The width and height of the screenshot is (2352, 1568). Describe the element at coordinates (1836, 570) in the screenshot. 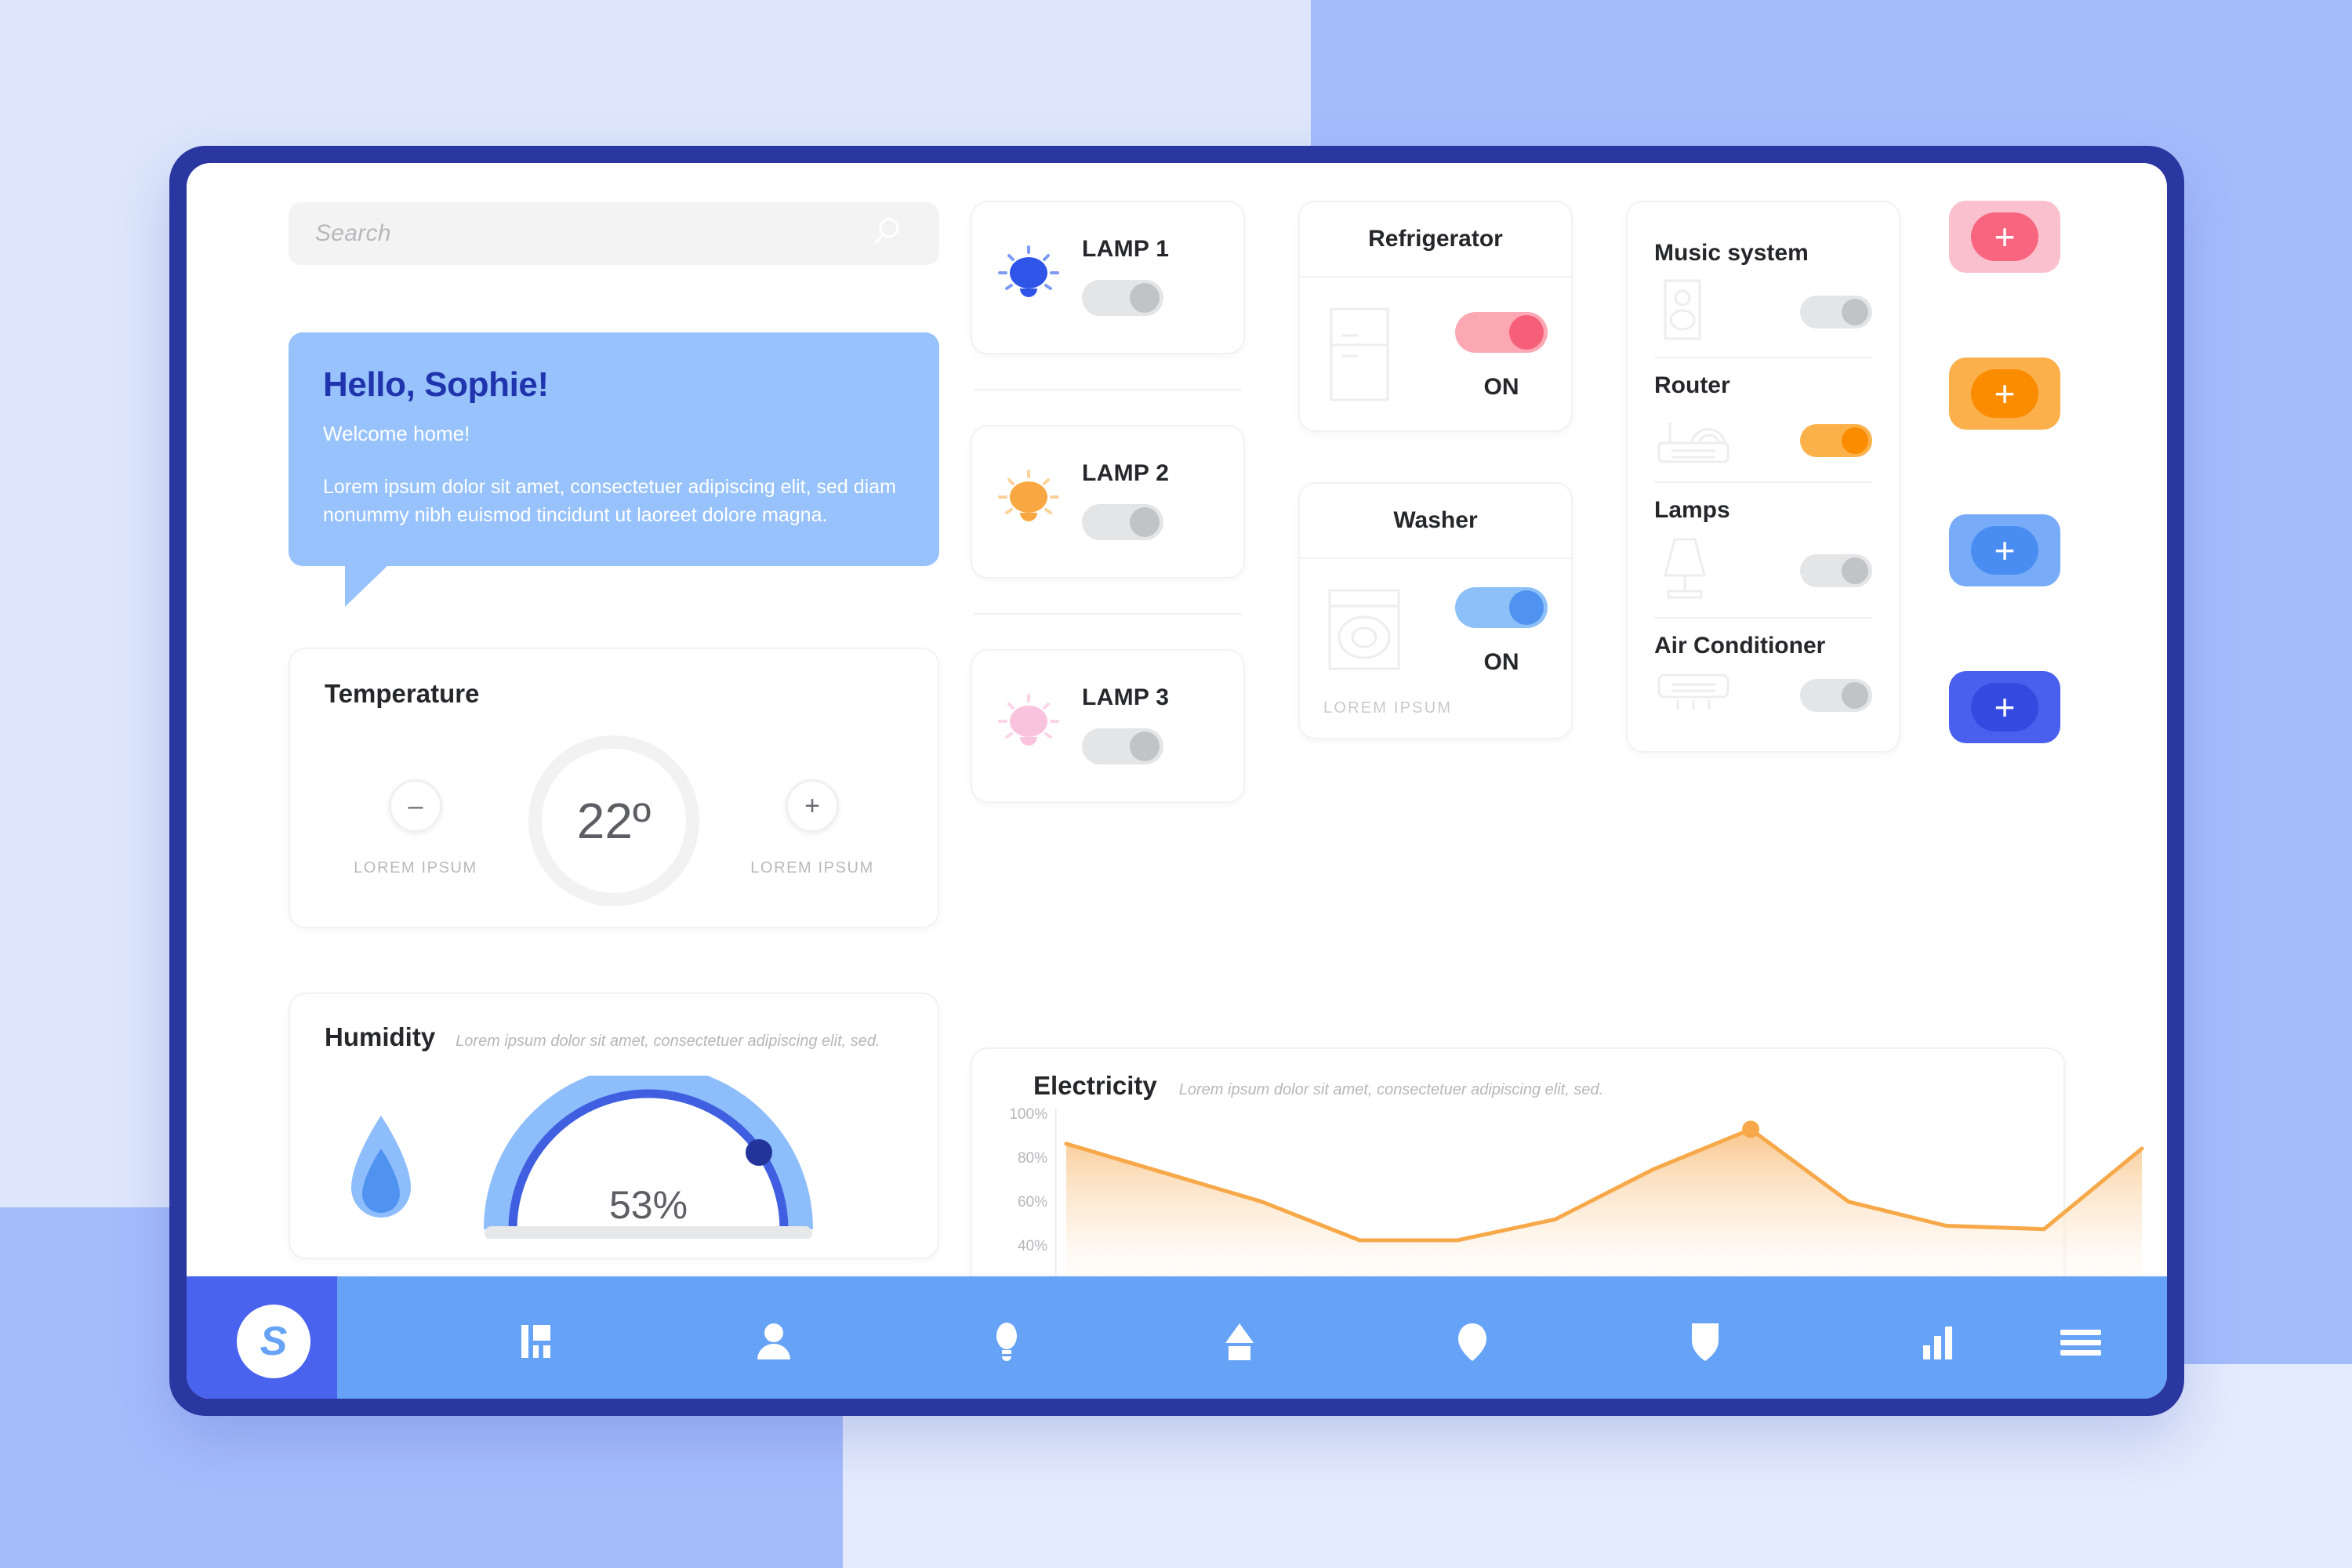

I see `device-toggle-lamps` at that location.